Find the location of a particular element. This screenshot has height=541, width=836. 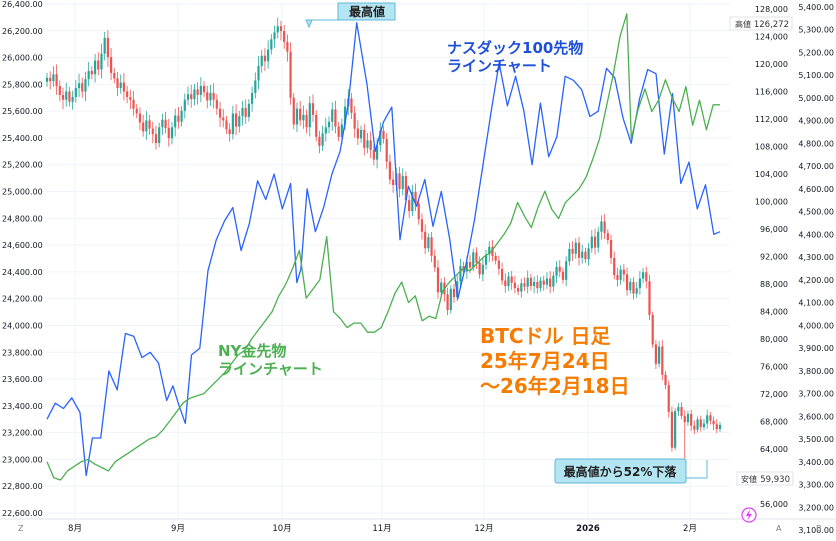

left-tick-label: 25,600.00 is located at coordinates (22, 111).